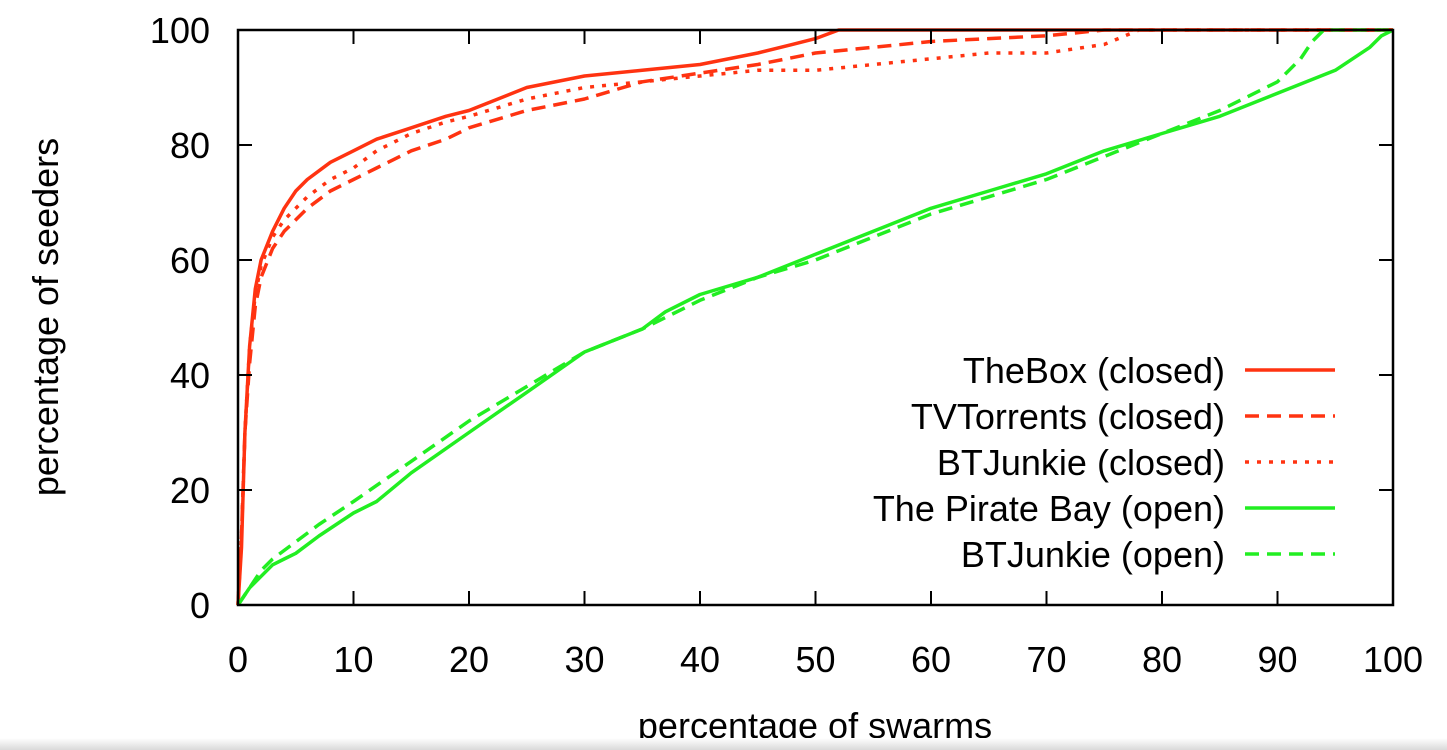 This screenshot has height=750, width=1447. Describe the element at coordinates (1081, 462) in the screenshot. I see `legend-label-3: BTJunkie (closed)` at that location.